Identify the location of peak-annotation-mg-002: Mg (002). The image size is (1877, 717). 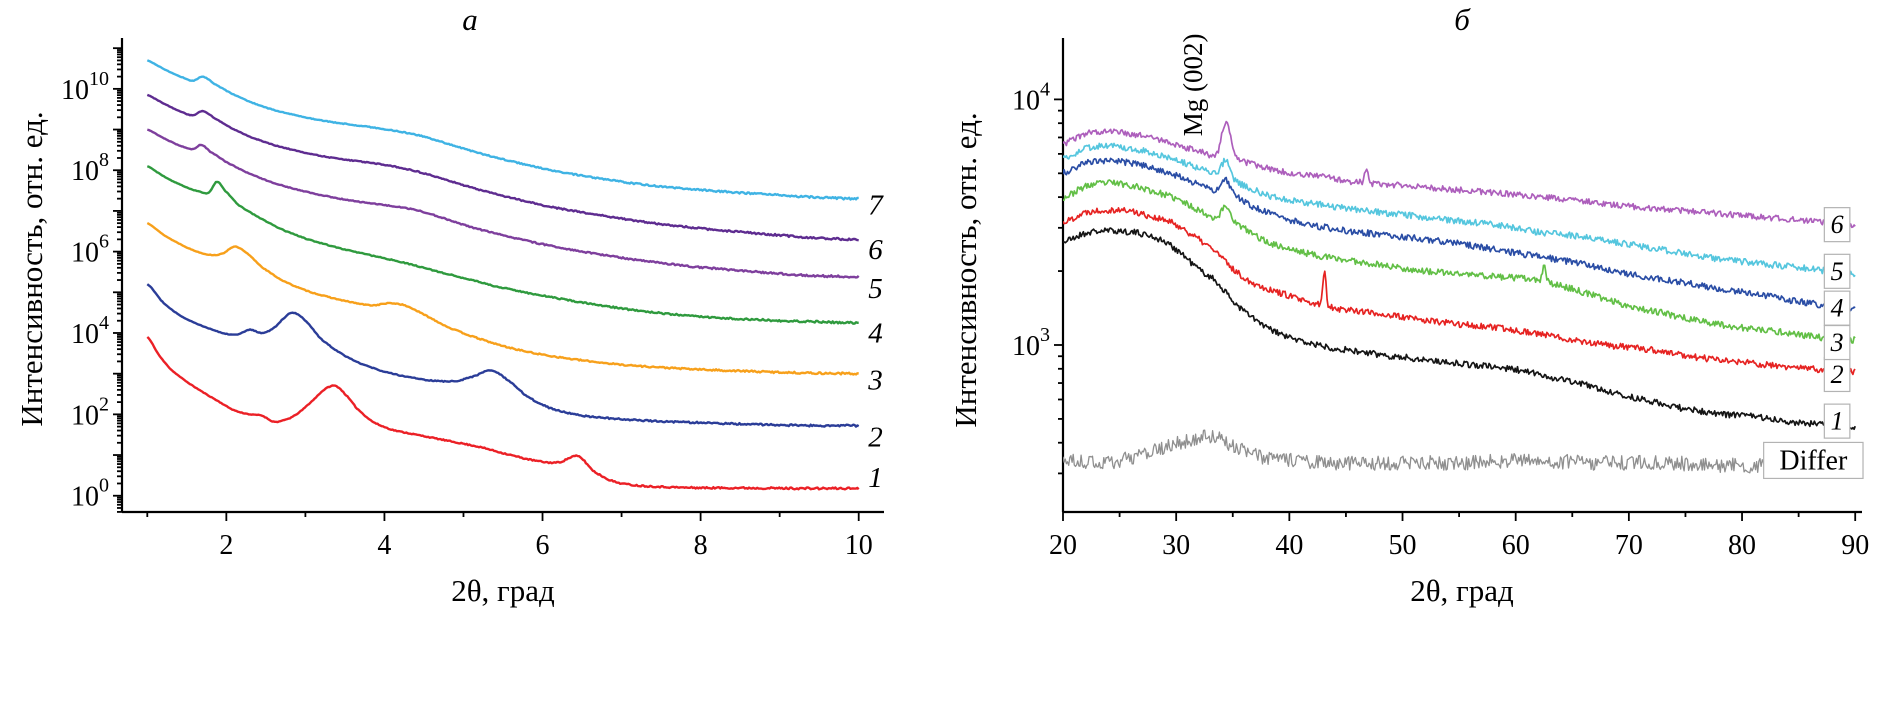
(1193, 84).